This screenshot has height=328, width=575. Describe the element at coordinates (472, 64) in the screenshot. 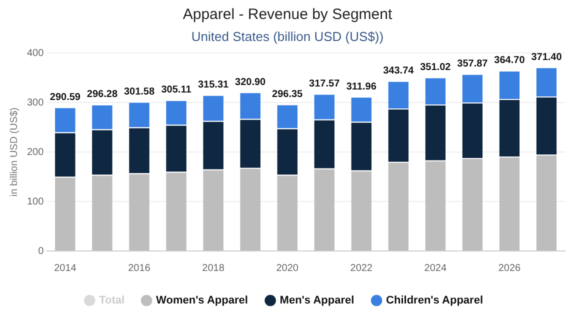

I see `total-label: 357.87` at that location.